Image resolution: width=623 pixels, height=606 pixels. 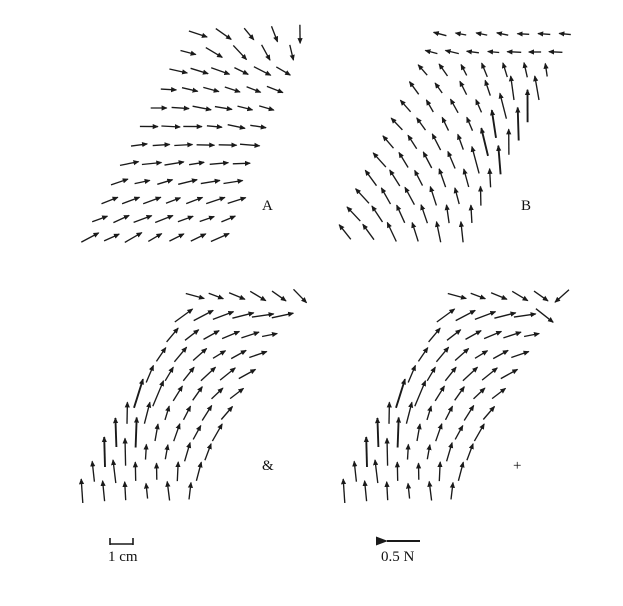 I want to click on panel-b-label: B, so click(x=526, y=206).